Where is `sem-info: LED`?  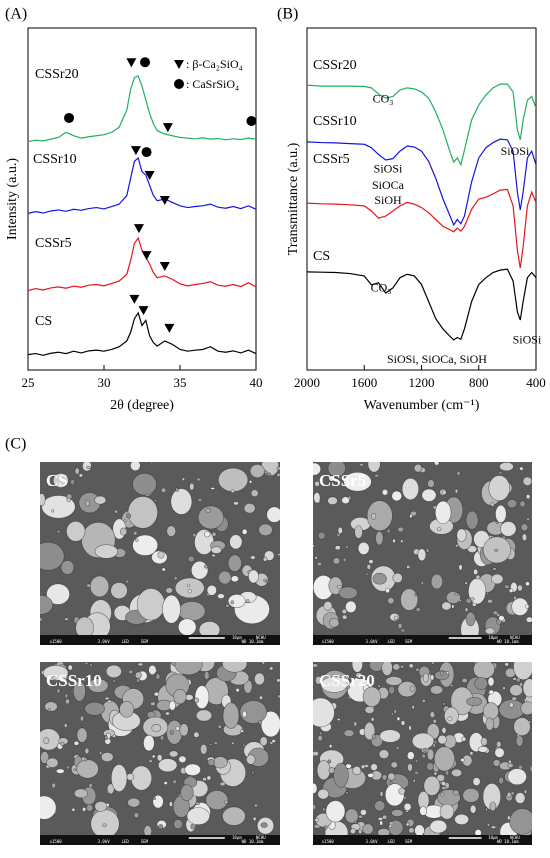 sem-info: LED is located at coordinates (391, 841).